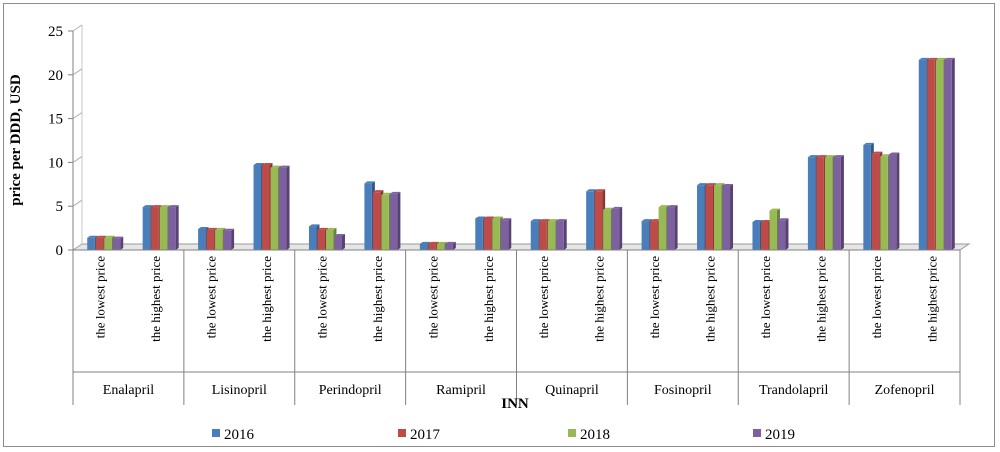 The height and width of the screenshot is (452, 1000). What do you see at coordinates (55, 163) in the screenshot?
I see `y-tick-label: 10` at bounding box center [55, 163].